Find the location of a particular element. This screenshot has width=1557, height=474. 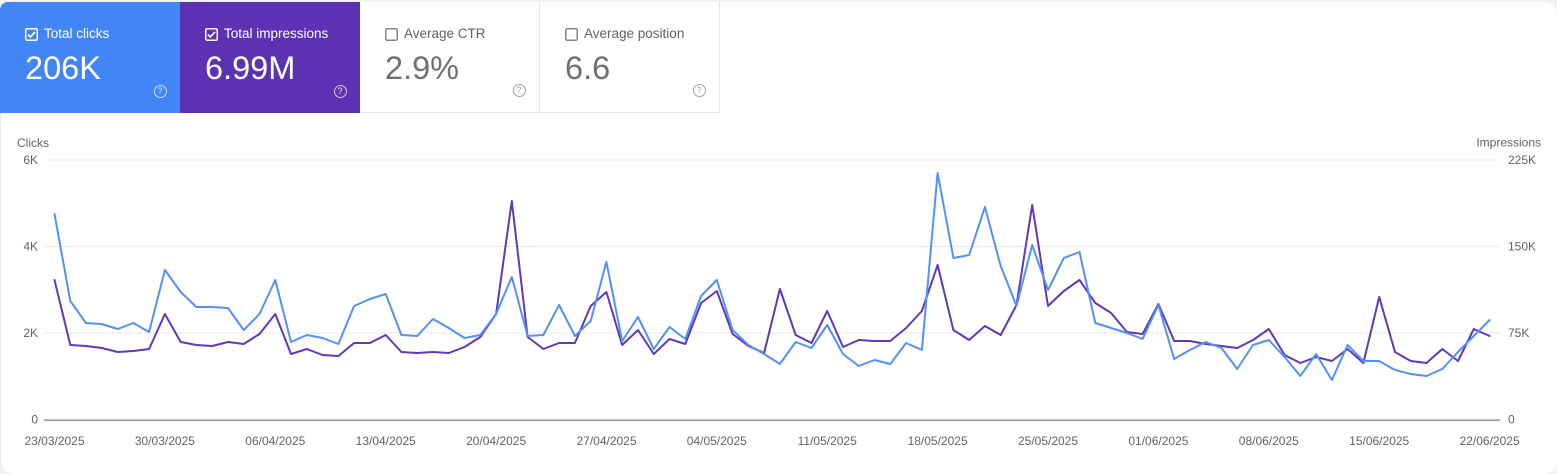

svg-text: 25/05/2025 is located at coordinates (1048, 441).